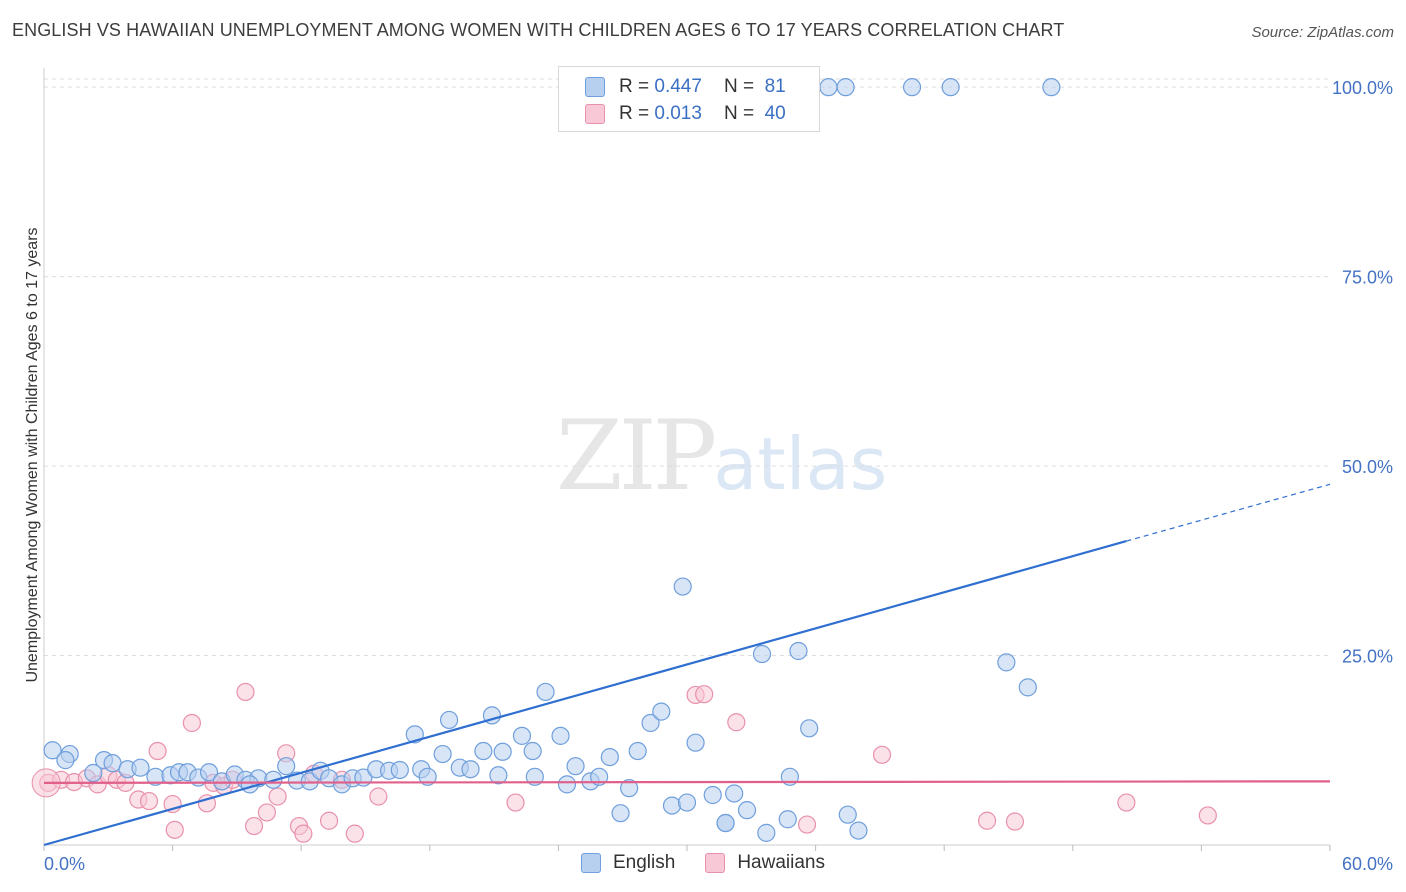 The image size is (1406, 892). I want to click on y-tick-label: 100.0%, so click(1362, 88).